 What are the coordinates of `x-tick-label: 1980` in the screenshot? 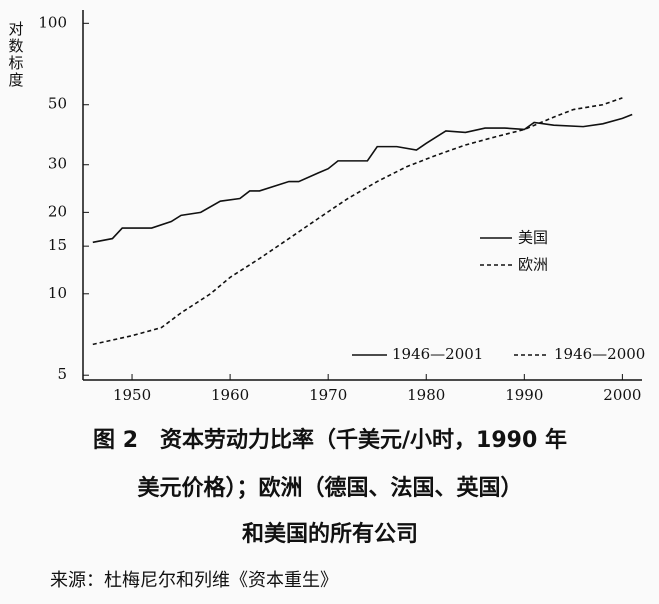 It's located at (426, 395).